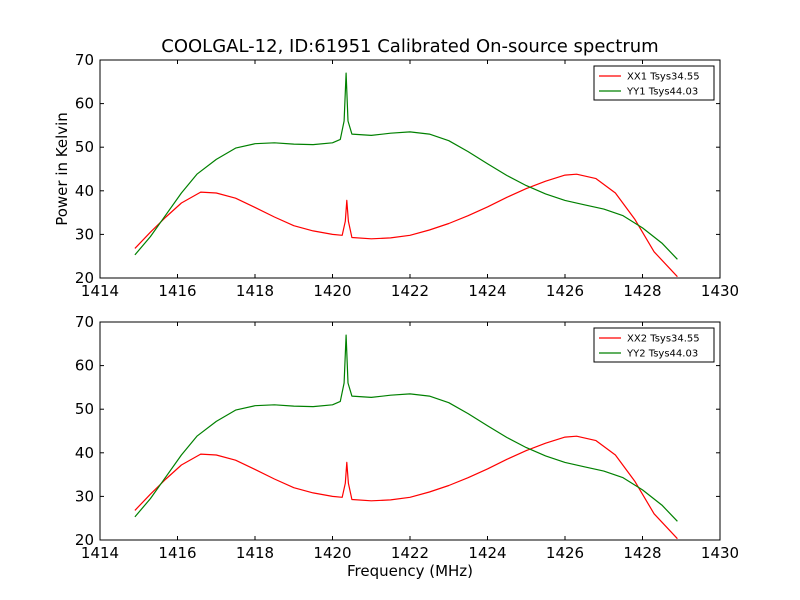  What do you see at coordinates (663, 77) in the screenshot?
I see `legend-label-1: XX1 Tsys34.55` at bounding box center [663, 77].